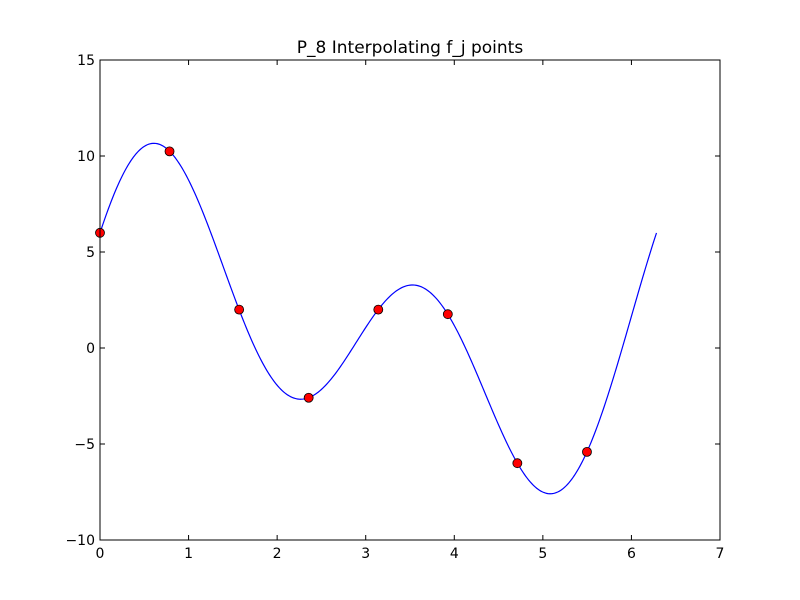 This screenshot has width=800, height=600. Describe the element at coordinates (365, 554) in the screenshot. I see `x-tick-label: 3` at that location.